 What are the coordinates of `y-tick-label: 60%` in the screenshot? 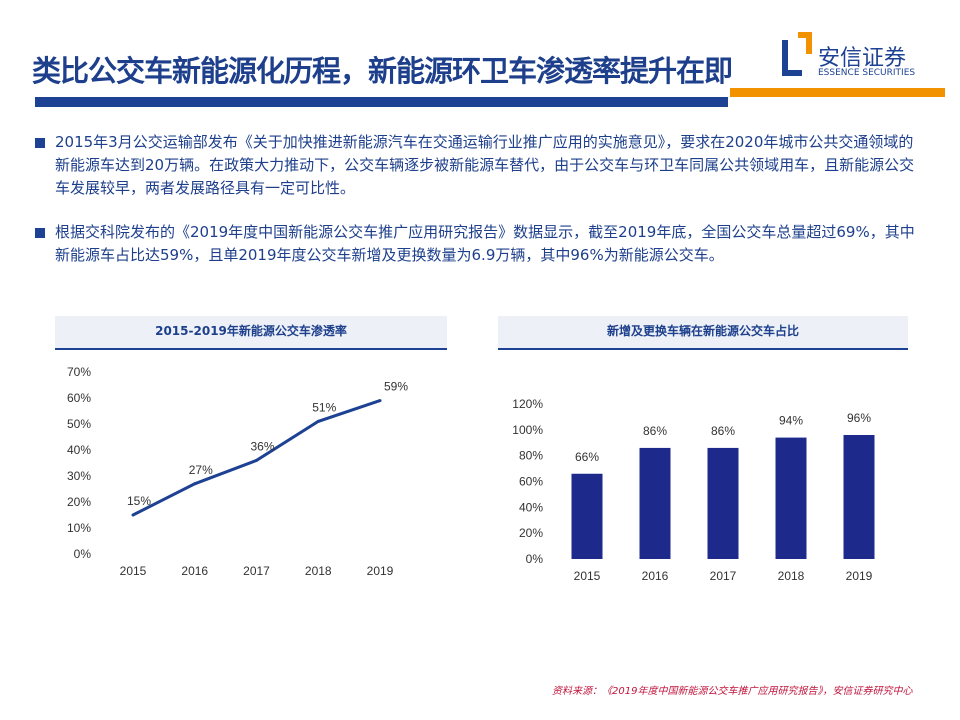 It's located at (79, 398).